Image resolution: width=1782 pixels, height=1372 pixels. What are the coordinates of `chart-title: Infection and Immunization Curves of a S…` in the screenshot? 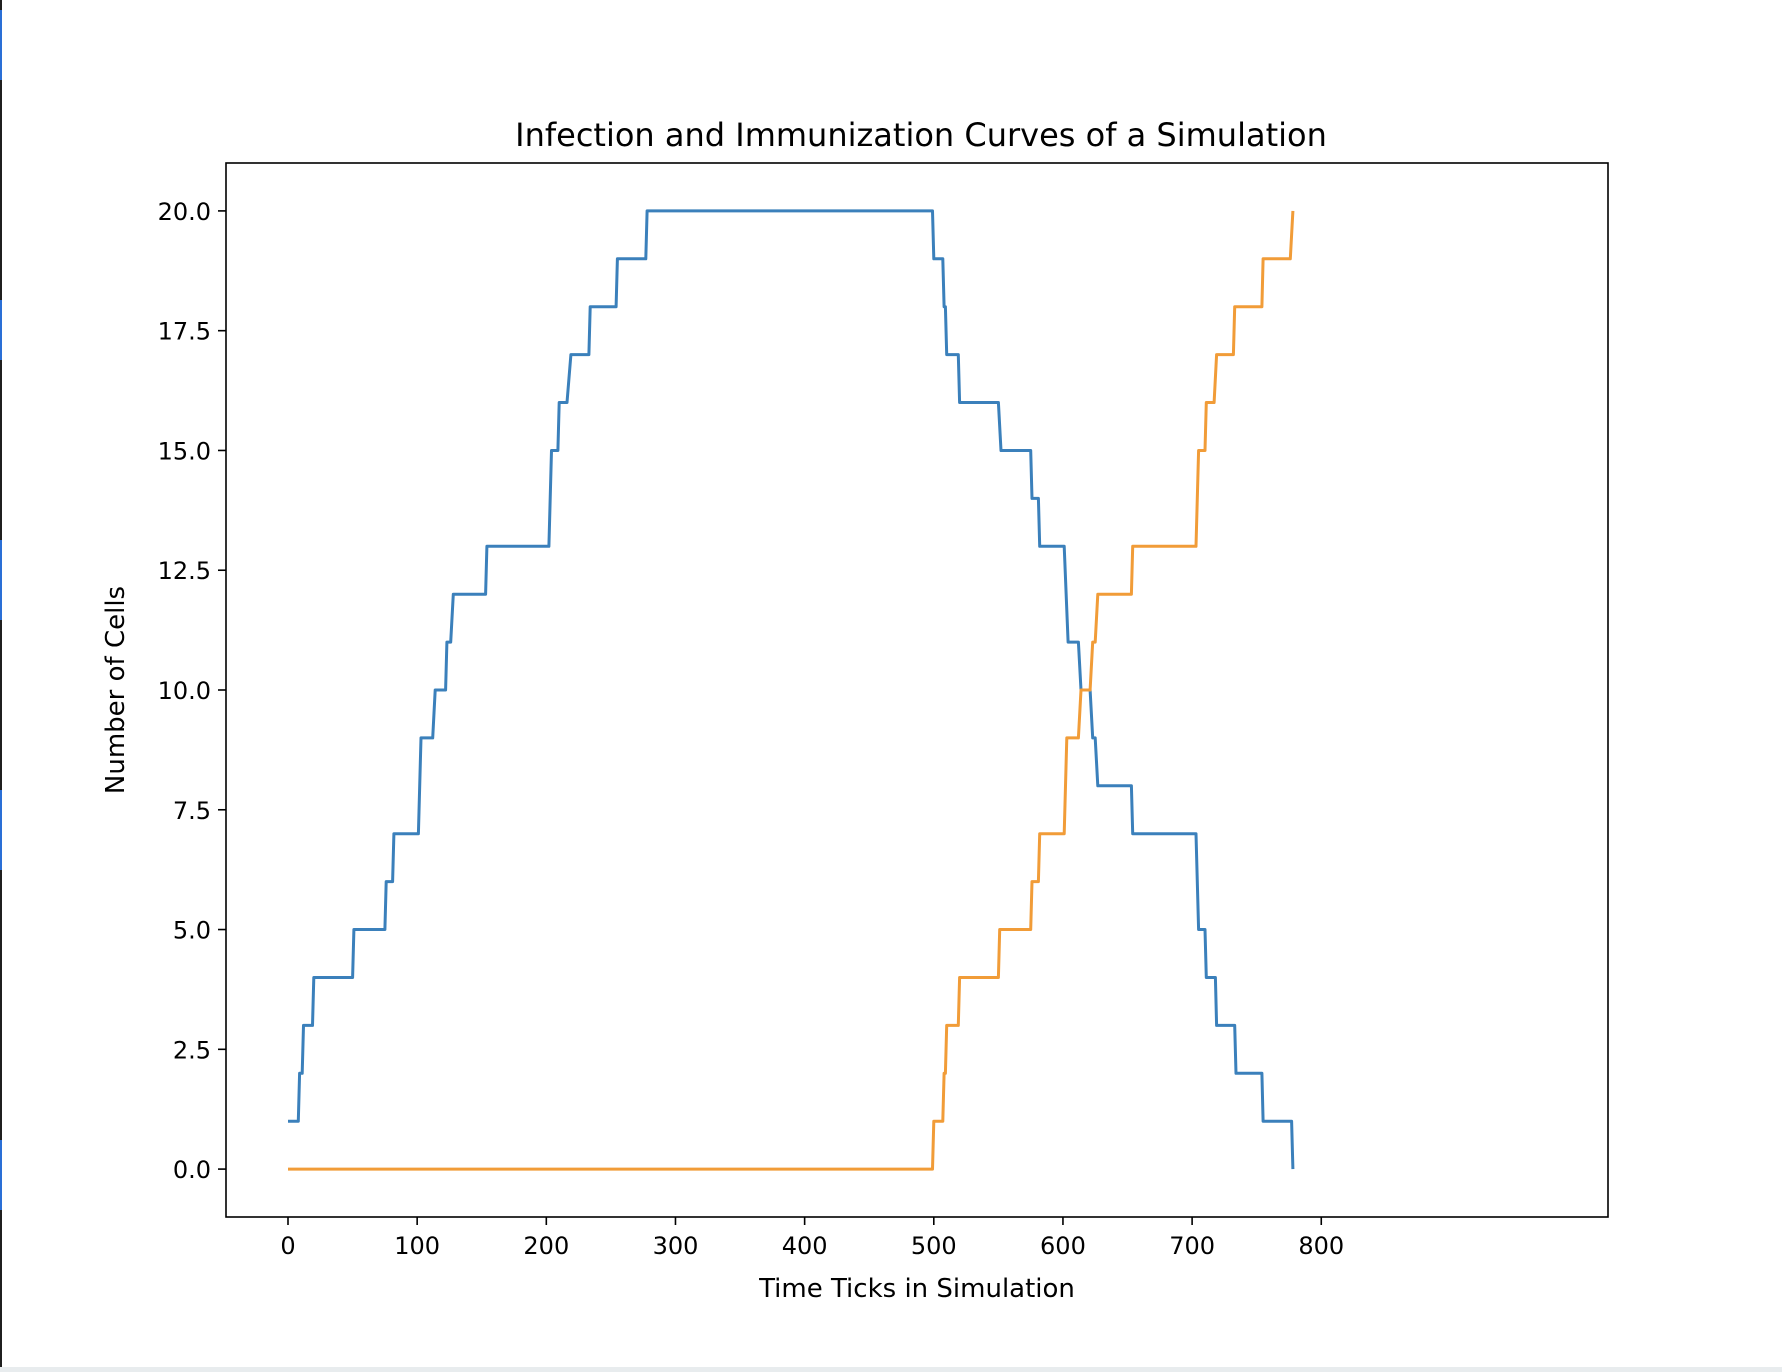 It's located at (921, 135).